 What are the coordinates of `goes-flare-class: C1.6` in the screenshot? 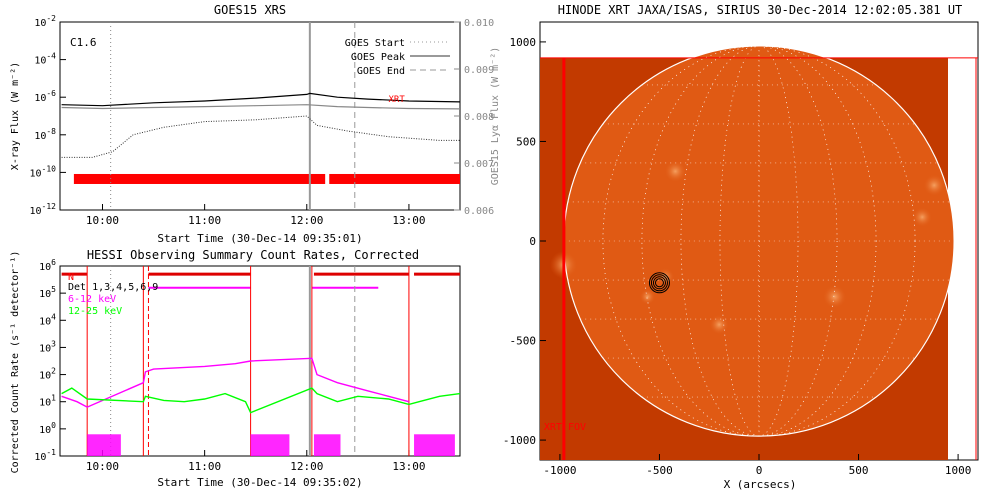 It's located at (83, 42).